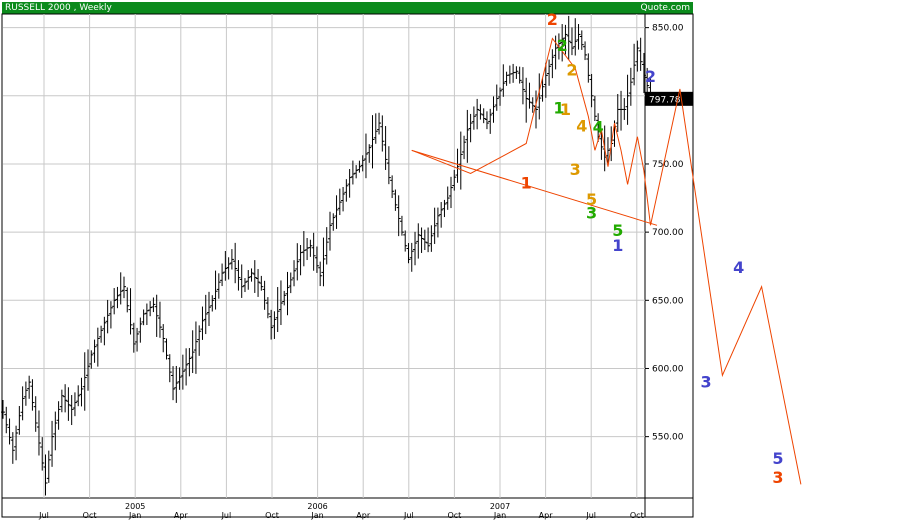 This screenshot has width=900, height=526. I want to click on x-tick-year: 2006, so click(317, 506).